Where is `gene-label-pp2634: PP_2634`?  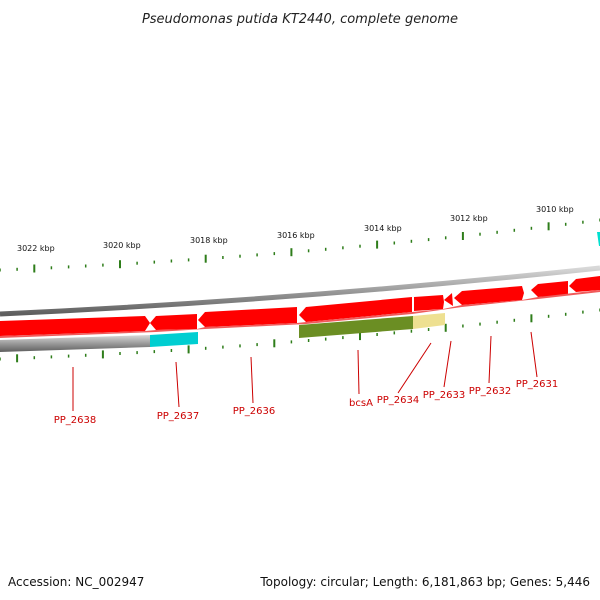 gene-label-pp2634: PP_2634 is located at coordinates (398, 400).